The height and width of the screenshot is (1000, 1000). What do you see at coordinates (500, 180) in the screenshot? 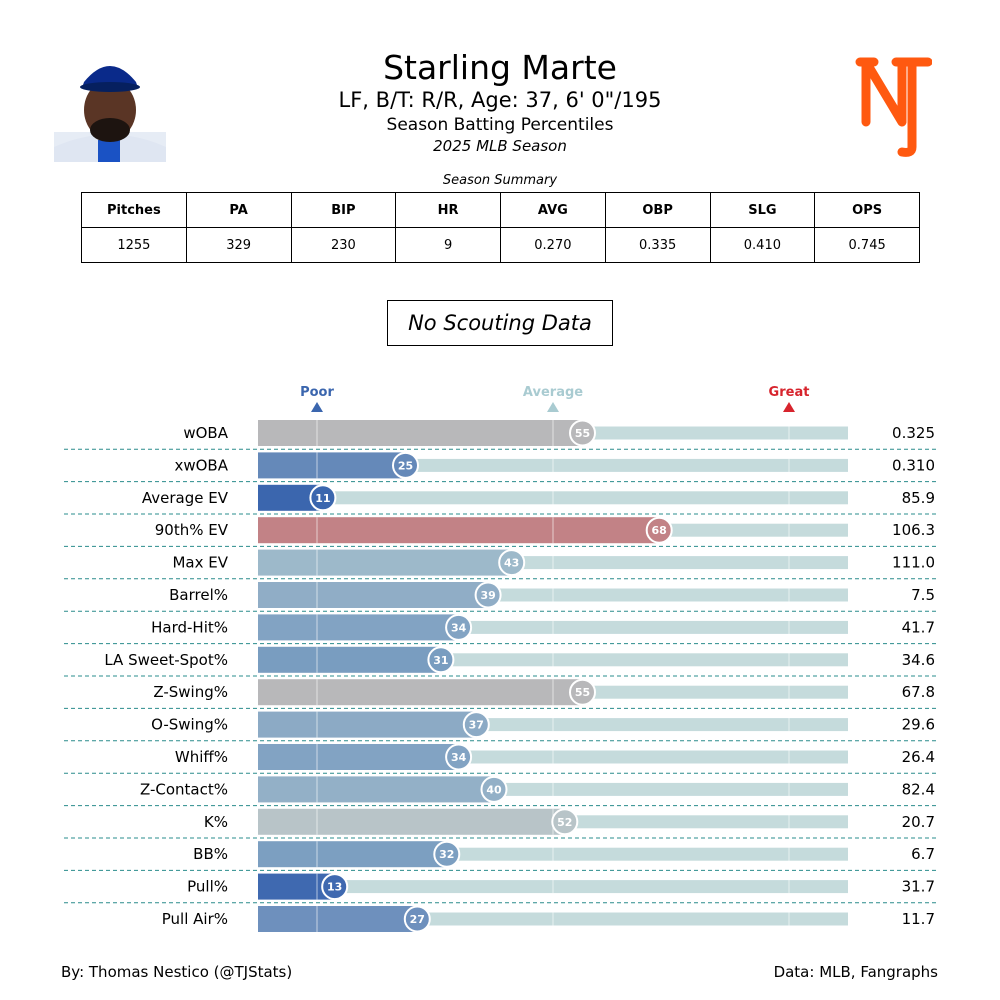
I see `summary-caption: Season Summary` at bounding box center [500, 180].